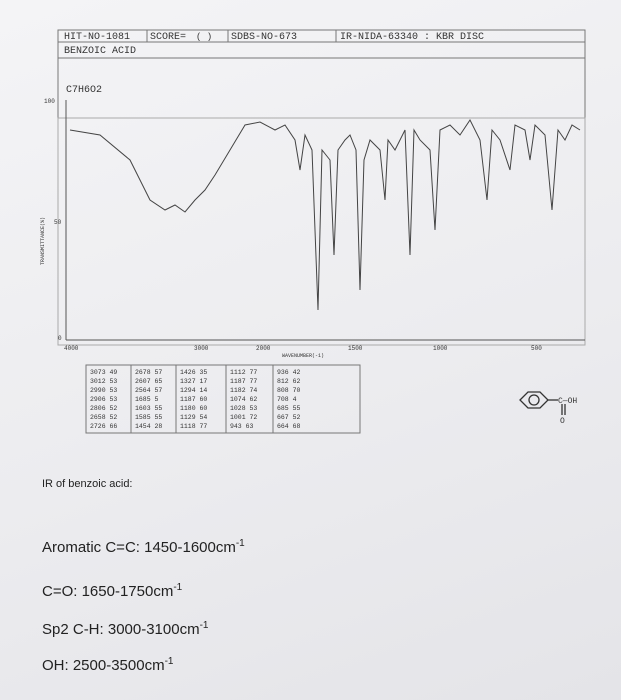  Describe the element at coordinates (243, 372) in the screenshot. I see `peak-entry: 1112 77` at that location.